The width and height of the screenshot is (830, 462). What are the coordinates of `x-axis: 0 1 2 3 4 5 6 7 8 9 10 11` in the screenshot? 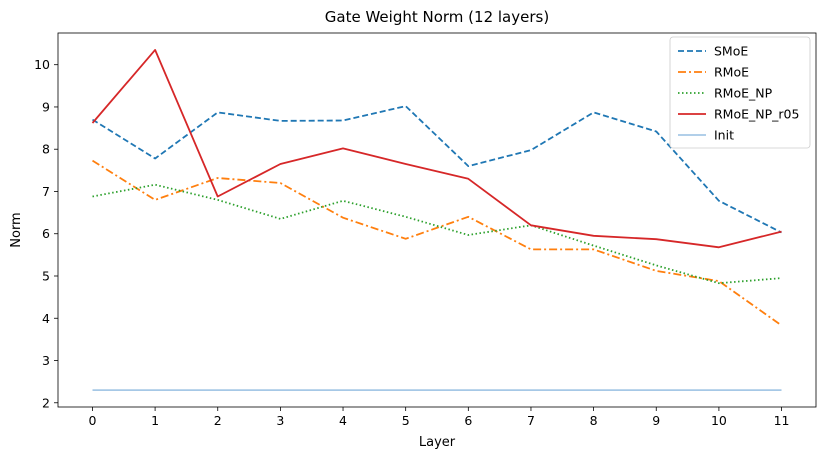 It's located at (438, 417).